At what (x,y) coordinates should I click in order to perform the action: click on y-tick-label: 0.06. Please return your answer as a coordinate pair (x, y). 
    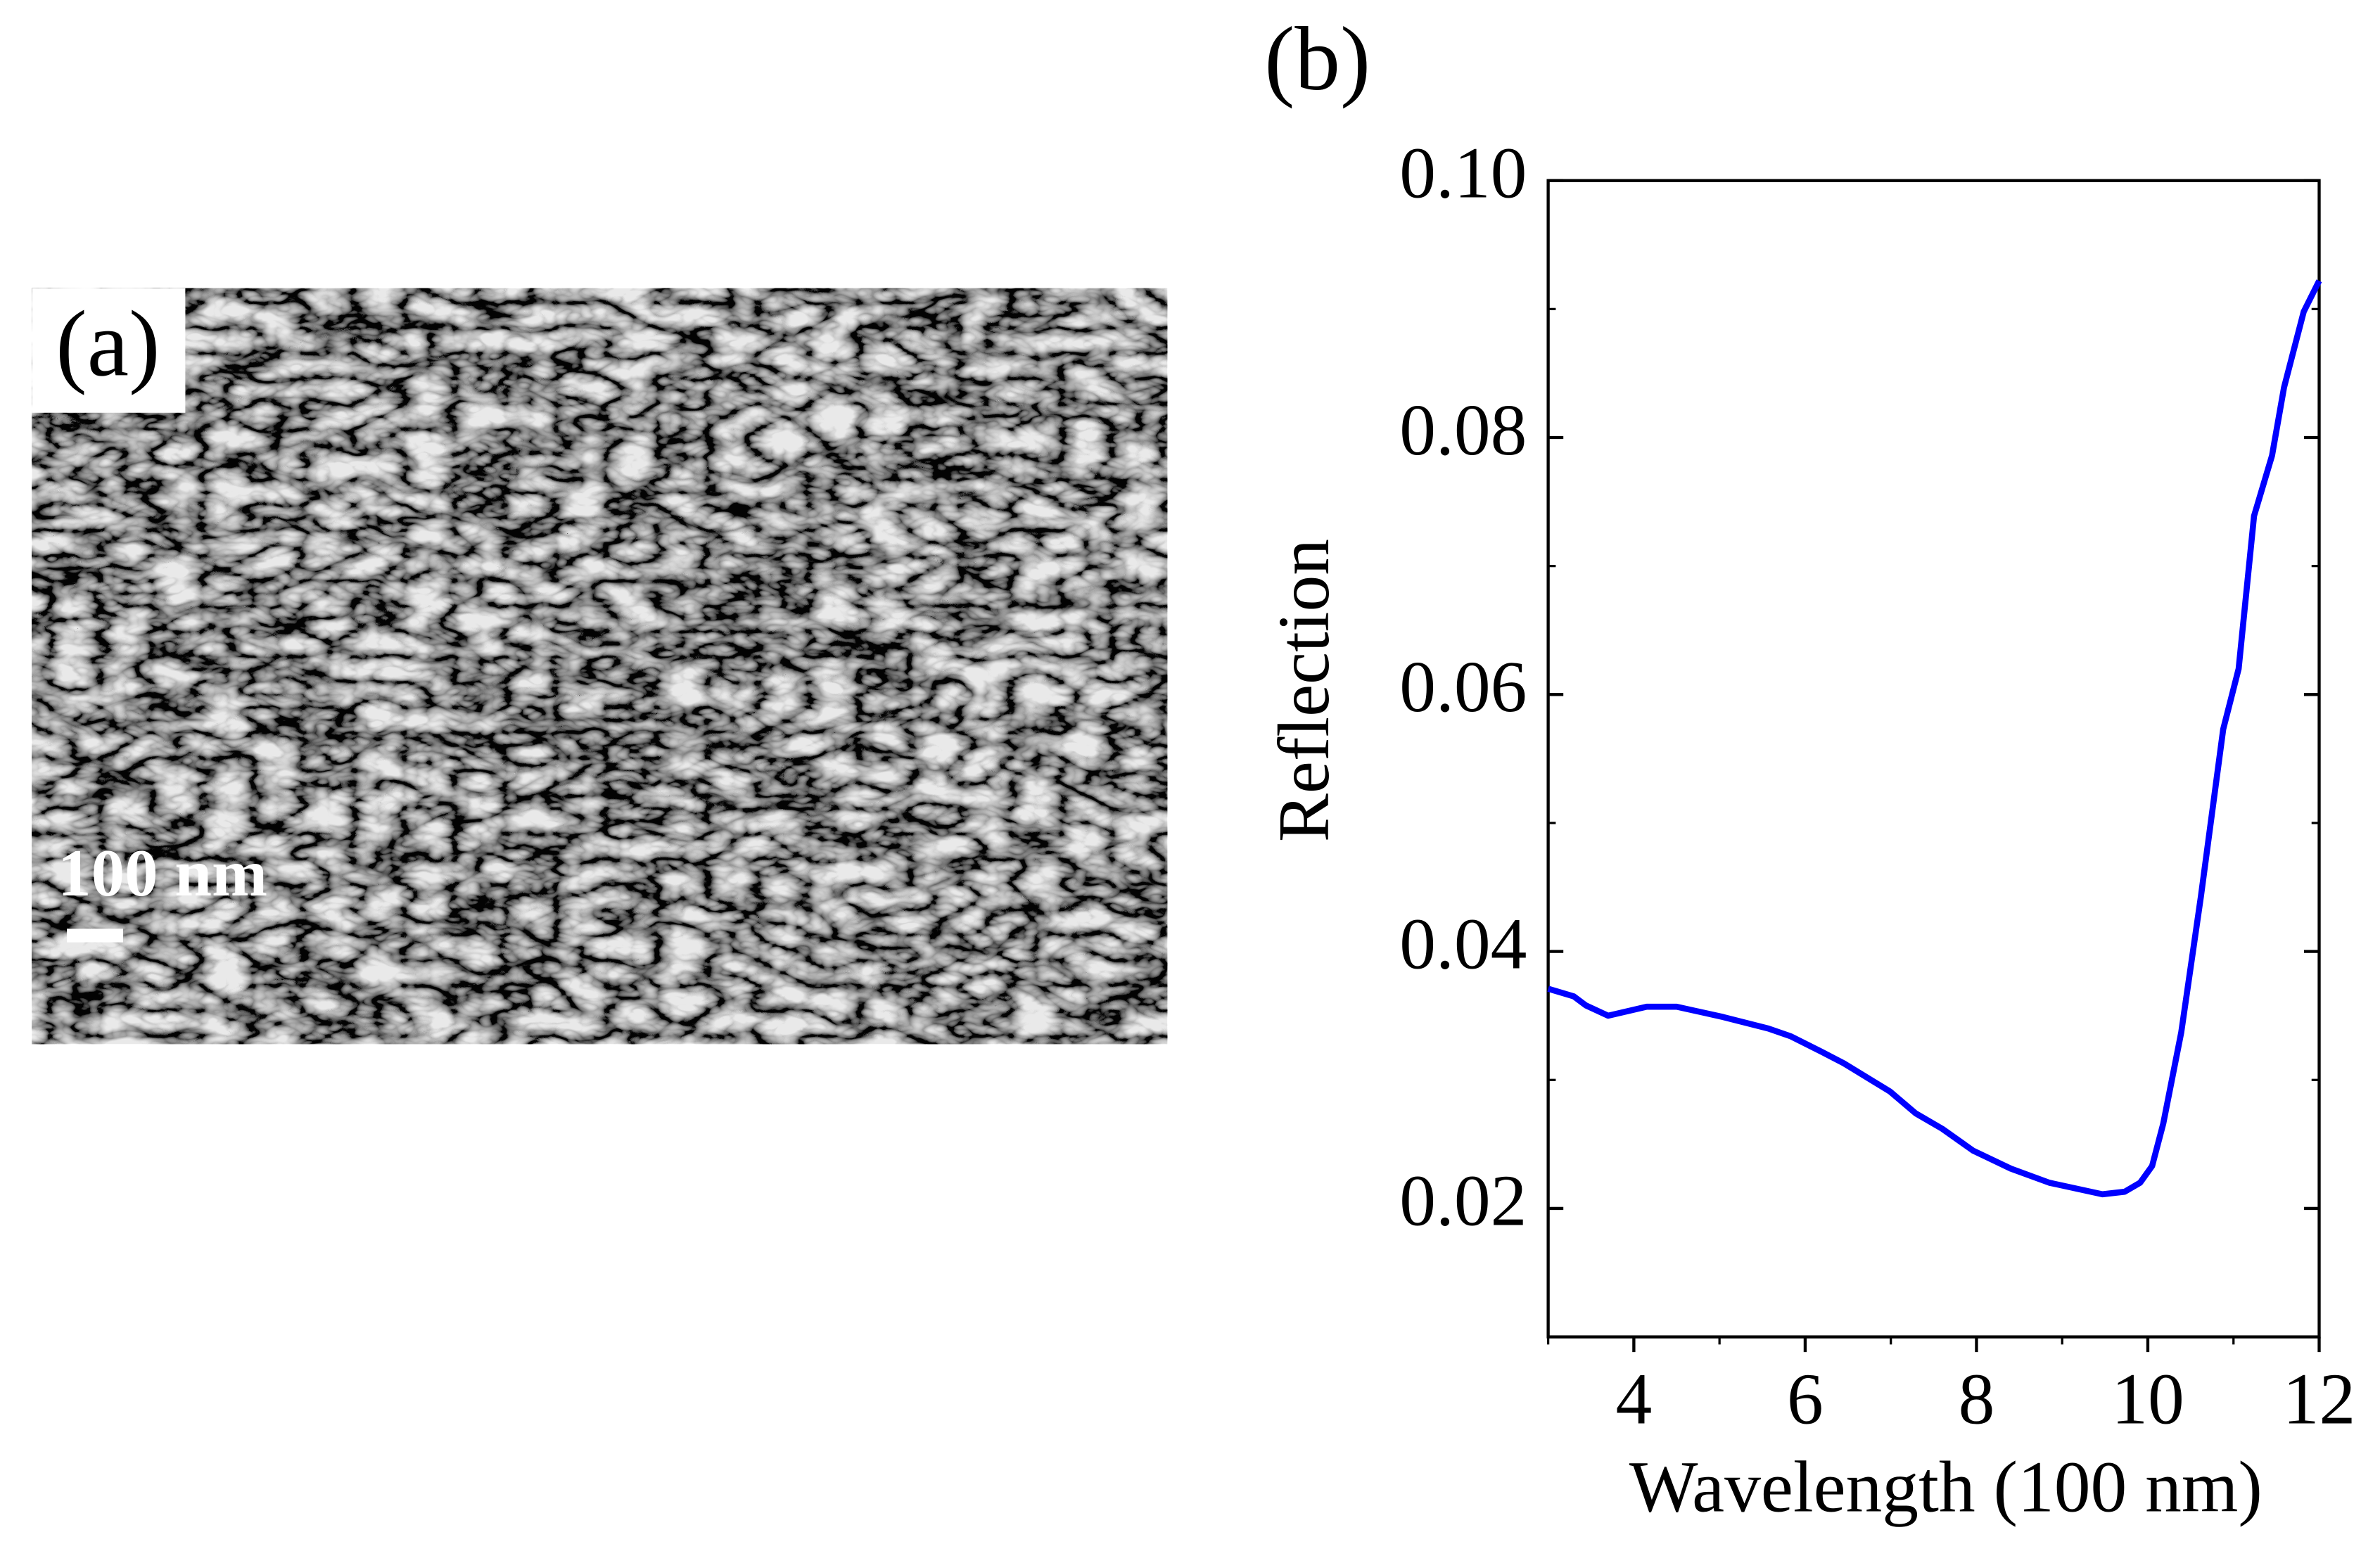
    Looking at the image, I should click on (1463, 687).